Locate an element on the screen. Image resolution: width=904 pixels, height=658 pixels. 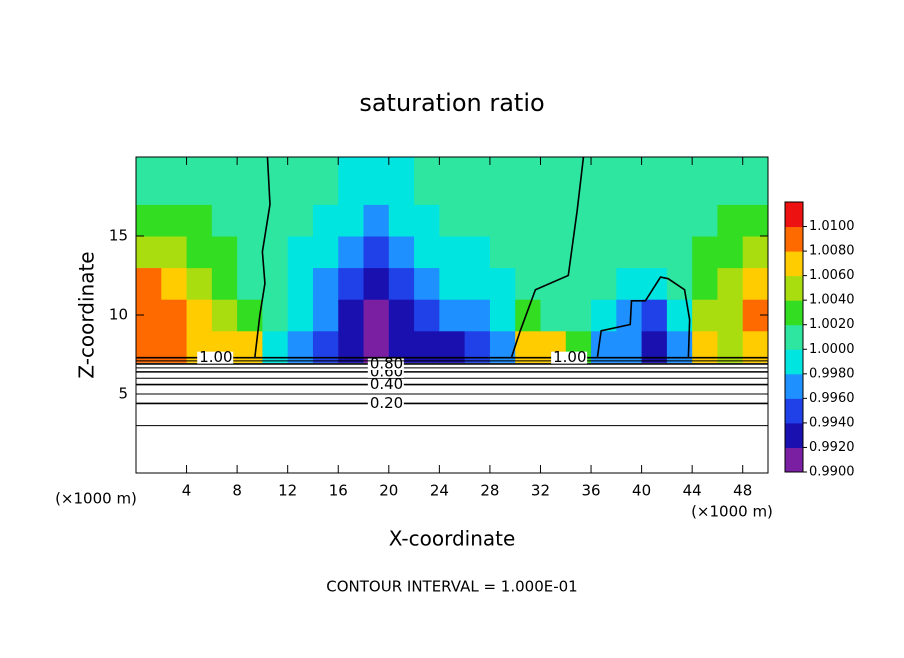
contour-label: 1.00 is located at coordinates (215, 357).